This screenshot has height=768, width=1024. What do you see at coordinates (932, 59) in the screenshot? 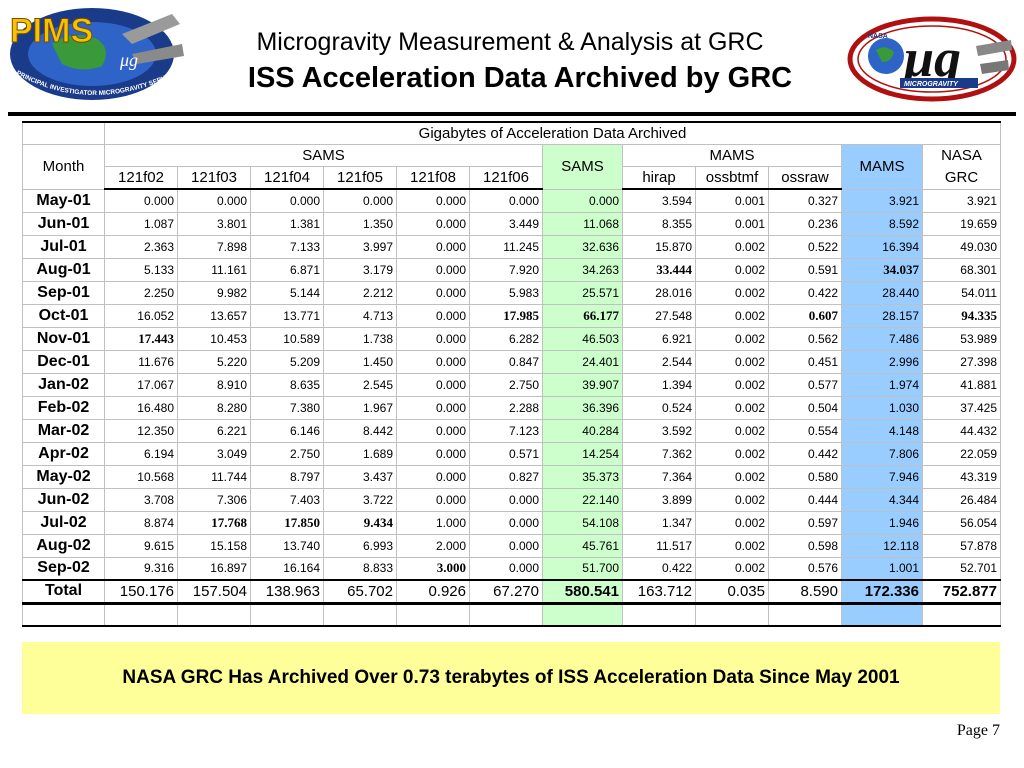
I see `microgravity-logo: NASA μg MICROGRAVITY` at bounding box center [932, 59].